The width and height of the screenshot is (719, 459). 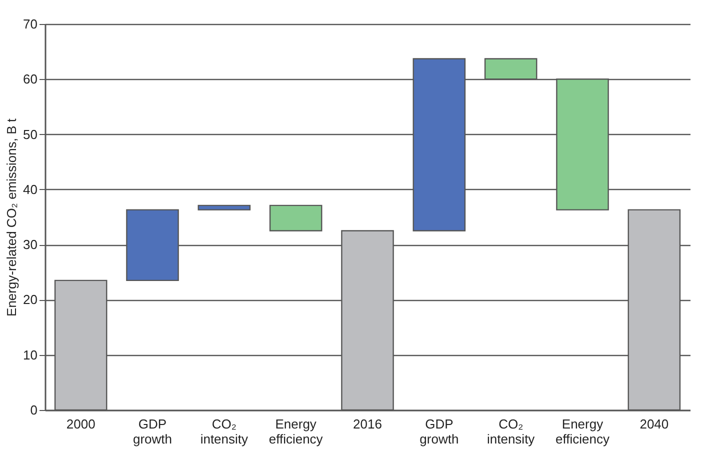 What do you see at coordinates (30, 134) in the screenshot?
I see `y-tick-label: 50` at bounding box center [30, 134].